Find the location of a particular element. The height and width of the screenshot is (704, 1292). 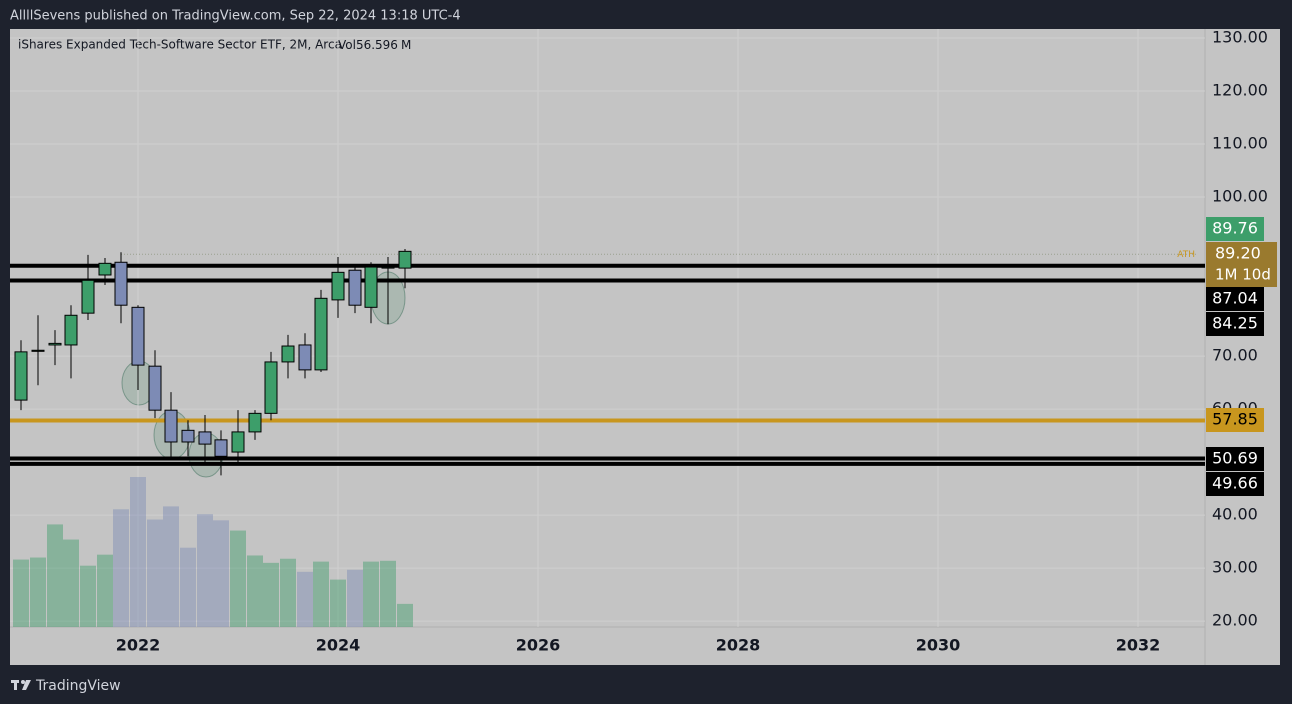

price-label: 84.25 is located at coordinates (1235, 323).